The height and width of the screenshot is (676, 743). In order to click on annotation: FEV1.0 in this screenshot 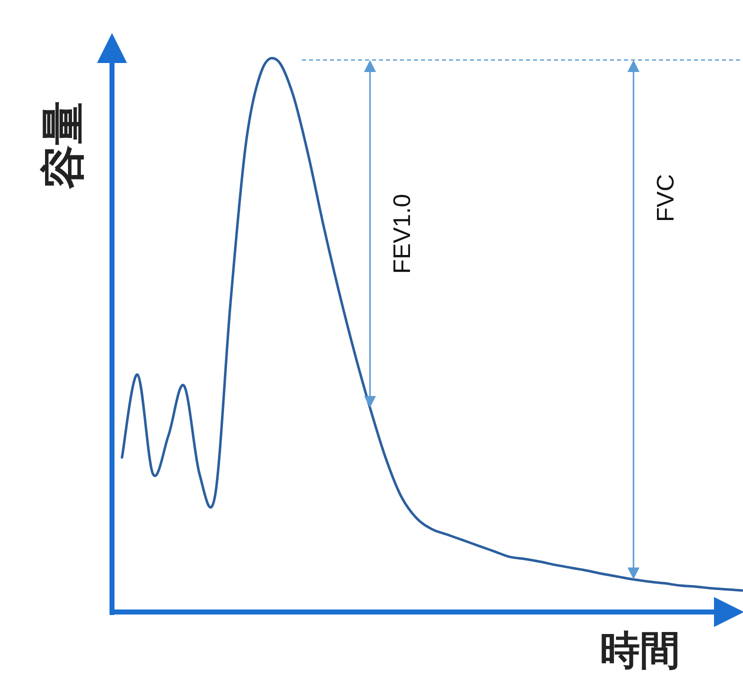, I will do `click(402, 234)`.